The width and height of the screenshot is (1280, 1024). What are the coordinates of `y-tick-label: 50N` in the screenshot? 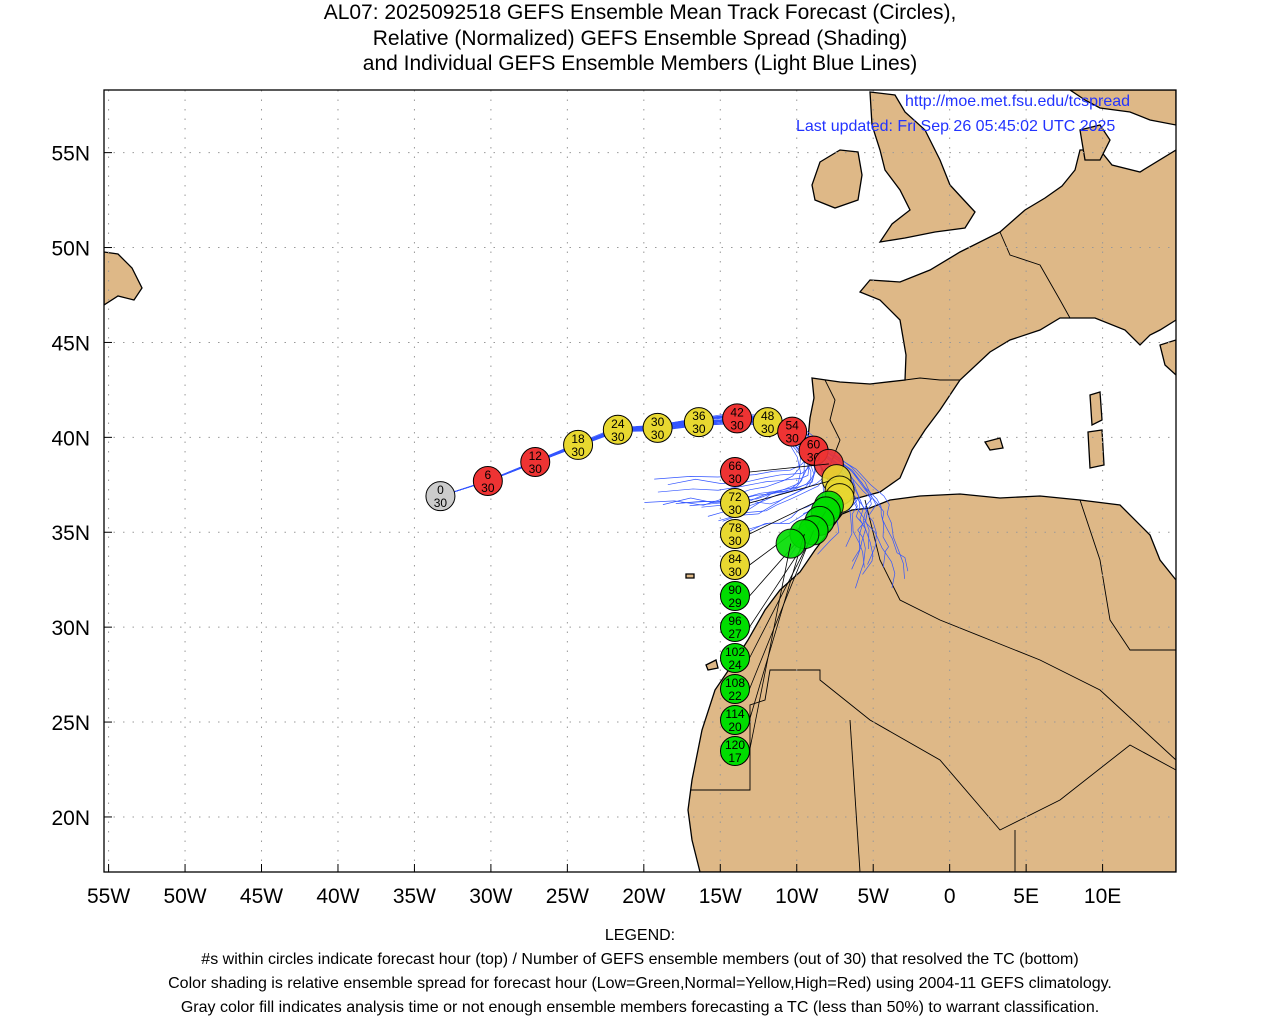 It's located at (70, 249).